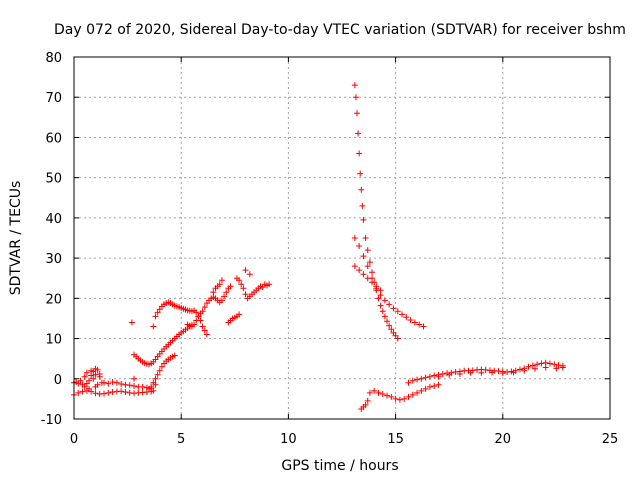 The height and width of the screenshot is (480, 640). What do you see at coordinates (288, 439) in the screenshot?
I see `x-tick-label: 10` at bounding box center [288, 439].